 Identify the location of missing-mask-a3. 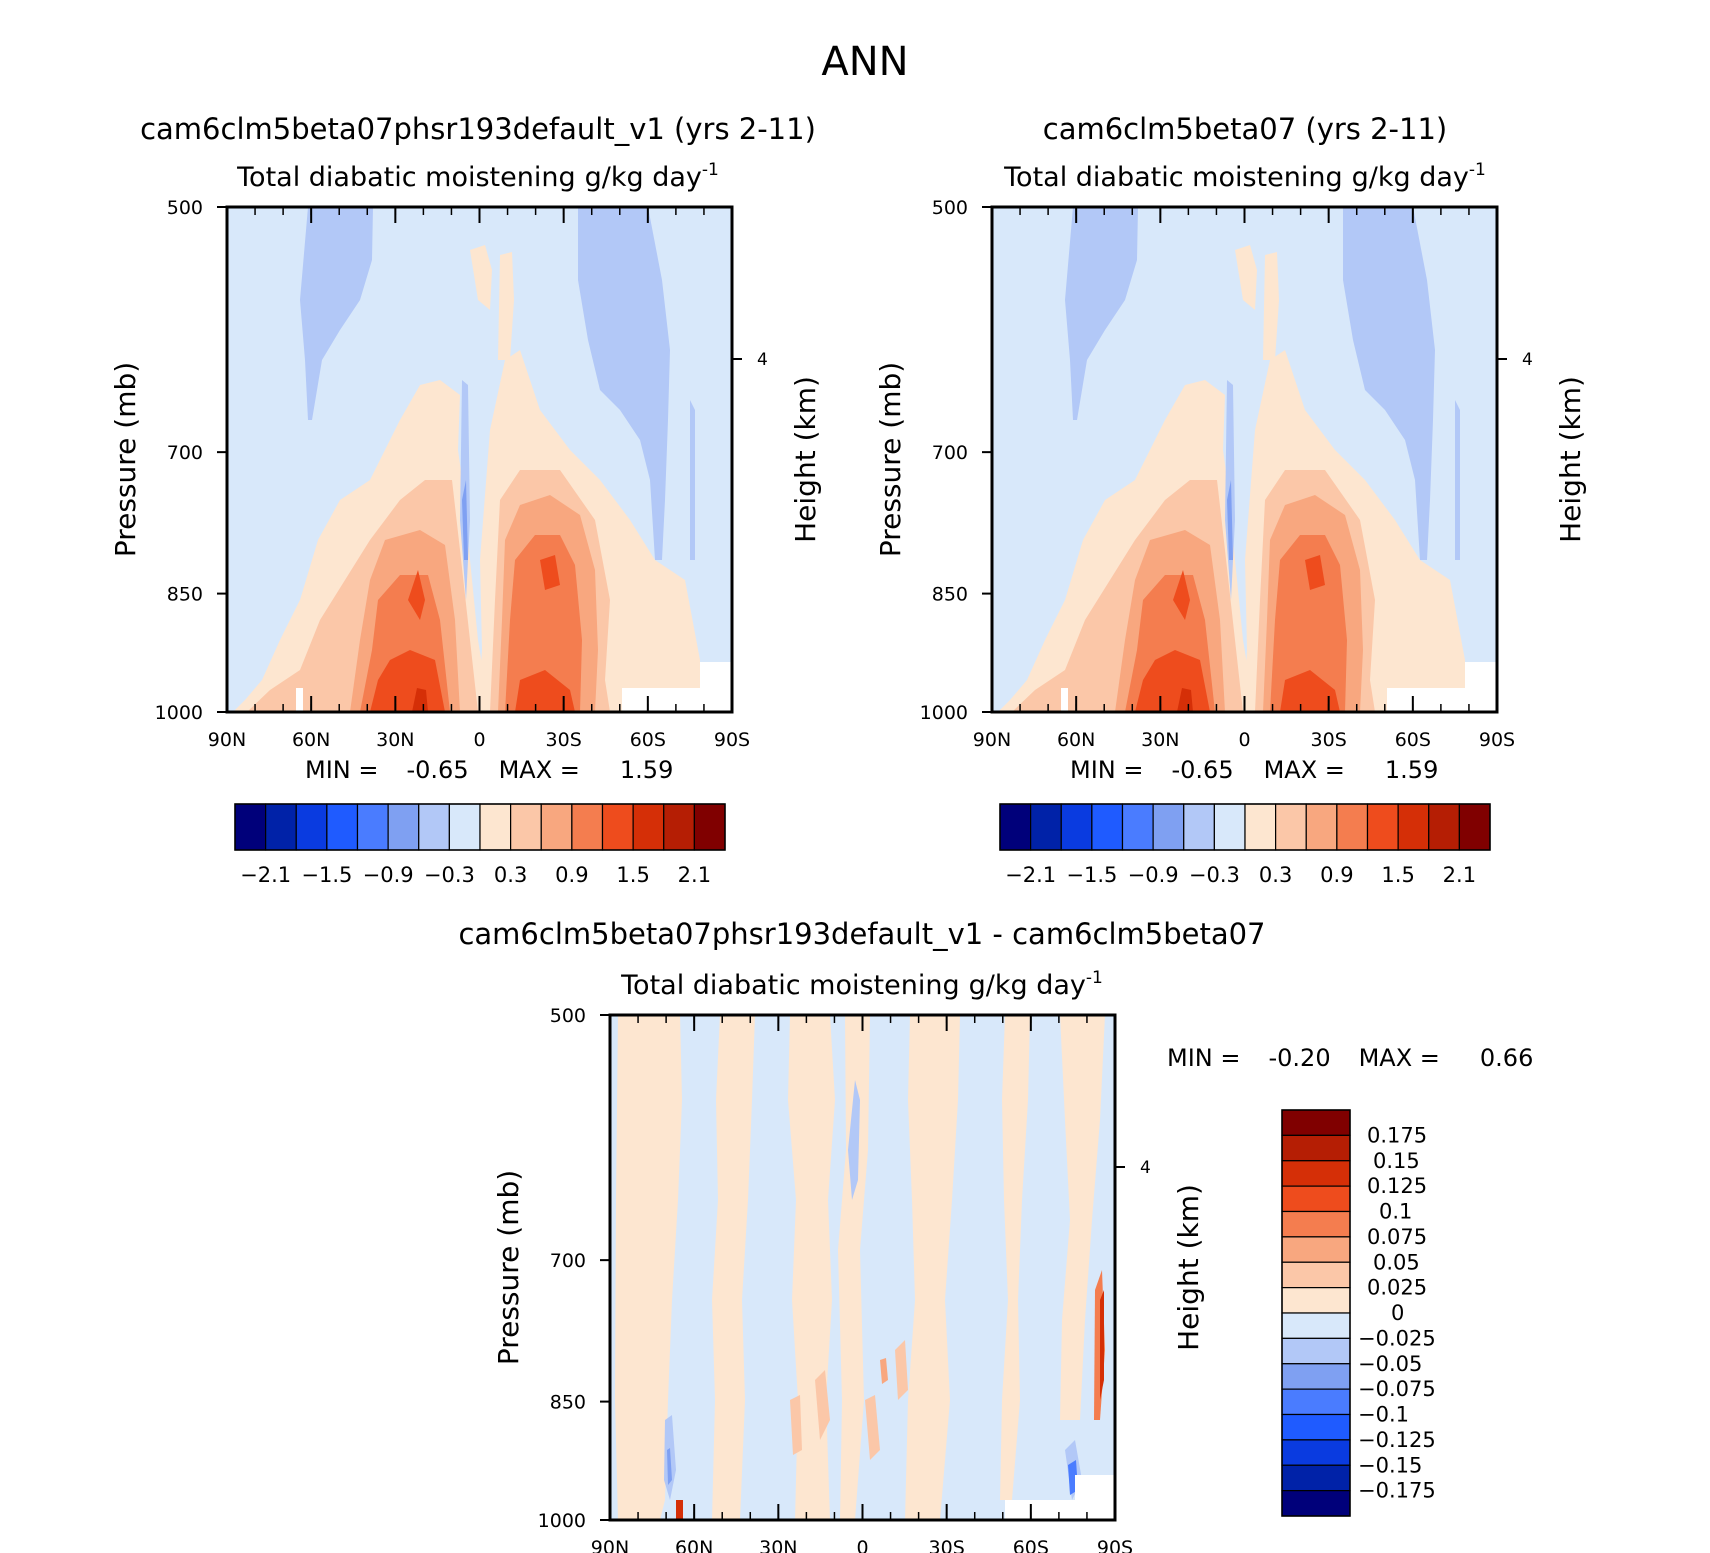
(716, 687).